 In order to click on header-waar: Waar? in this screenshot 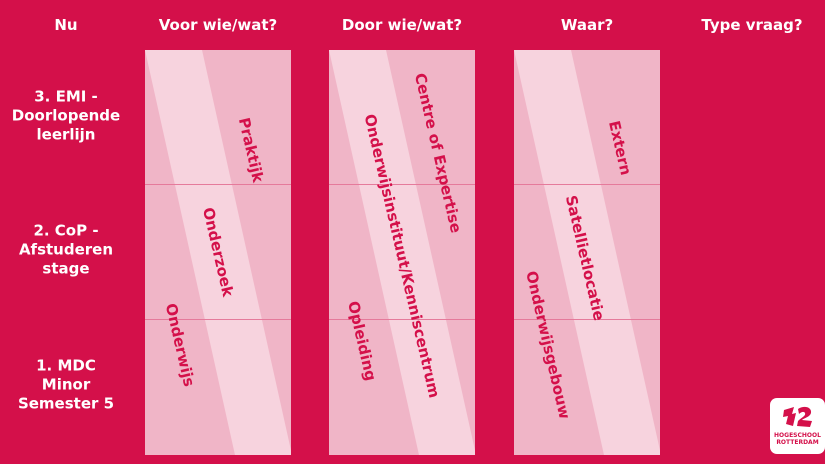, I will do `click(587, 25)`.